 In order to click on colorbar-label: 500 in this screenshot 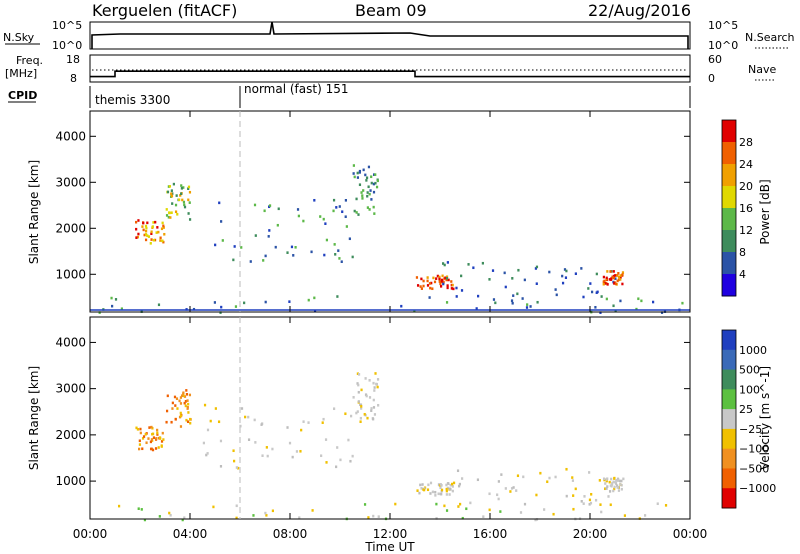, I will do `click(749, 370)`.